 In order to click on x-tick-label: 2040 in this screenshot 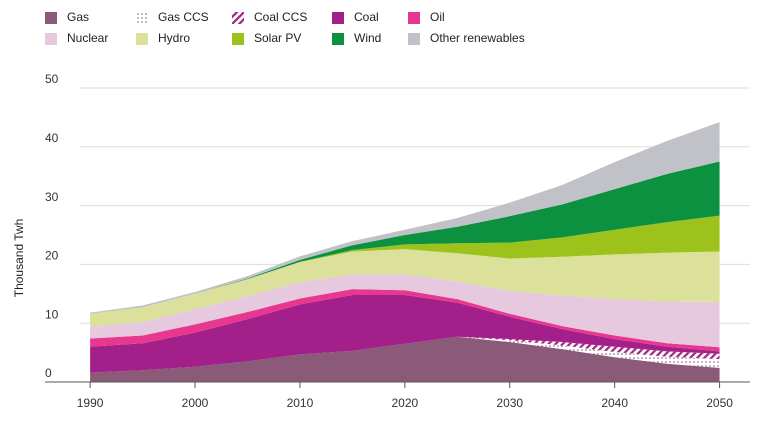, I will do `click(614, 403)`.